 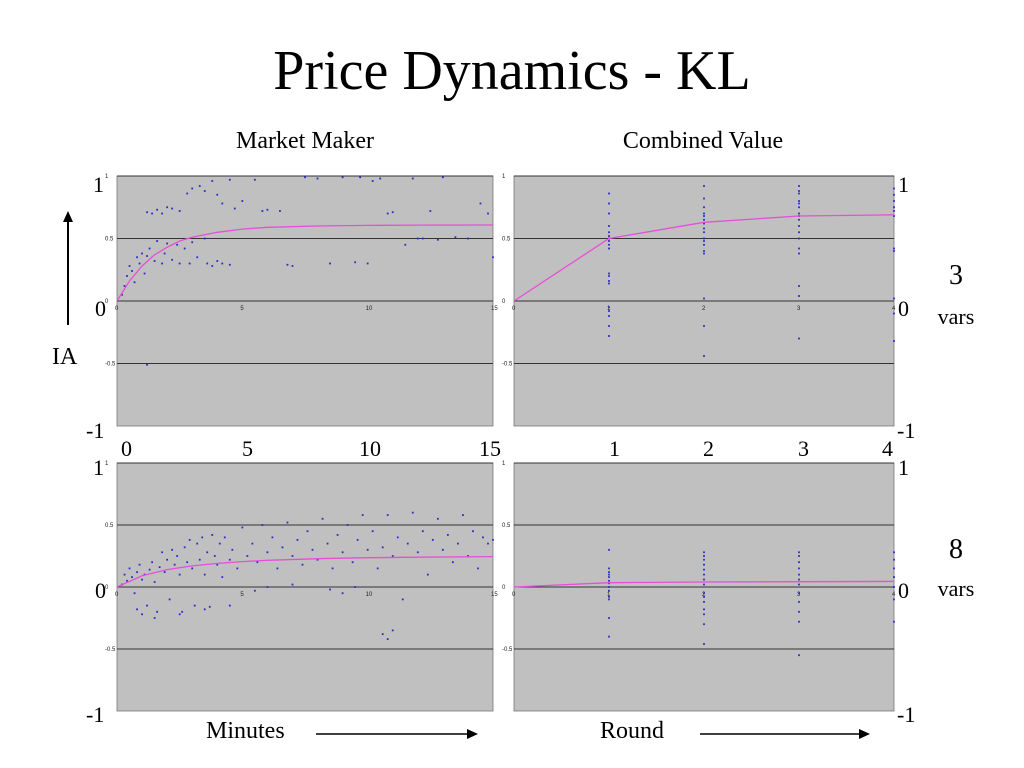 What do you see at coordinates (894, 309) in the screenshot?
I see `tick-label: 4` at bounding box center [894, 309].